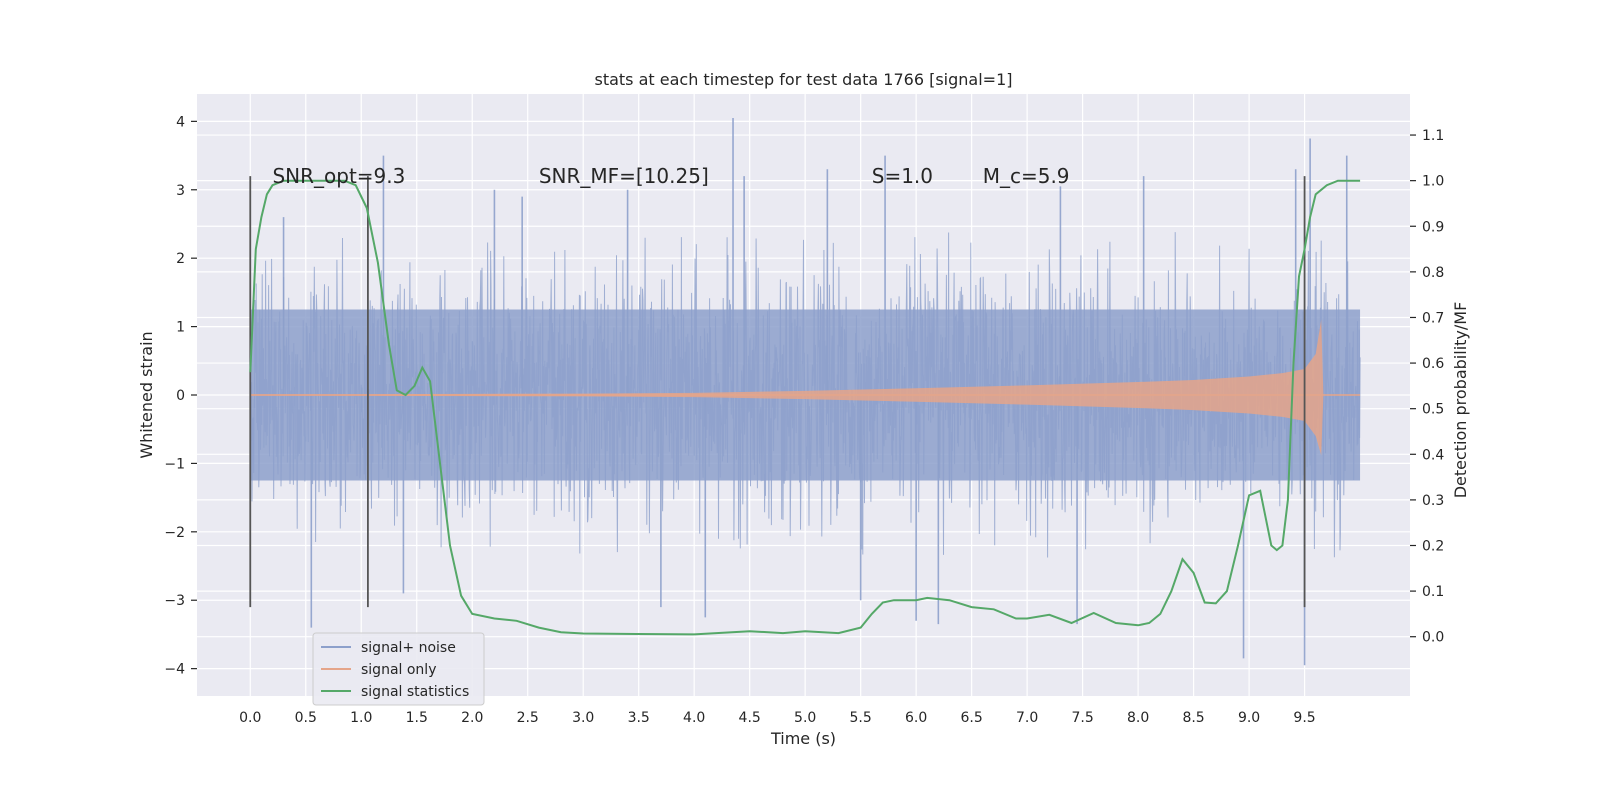  I want to click on y-right-tick-label: 0.7, so click(1433, 318).